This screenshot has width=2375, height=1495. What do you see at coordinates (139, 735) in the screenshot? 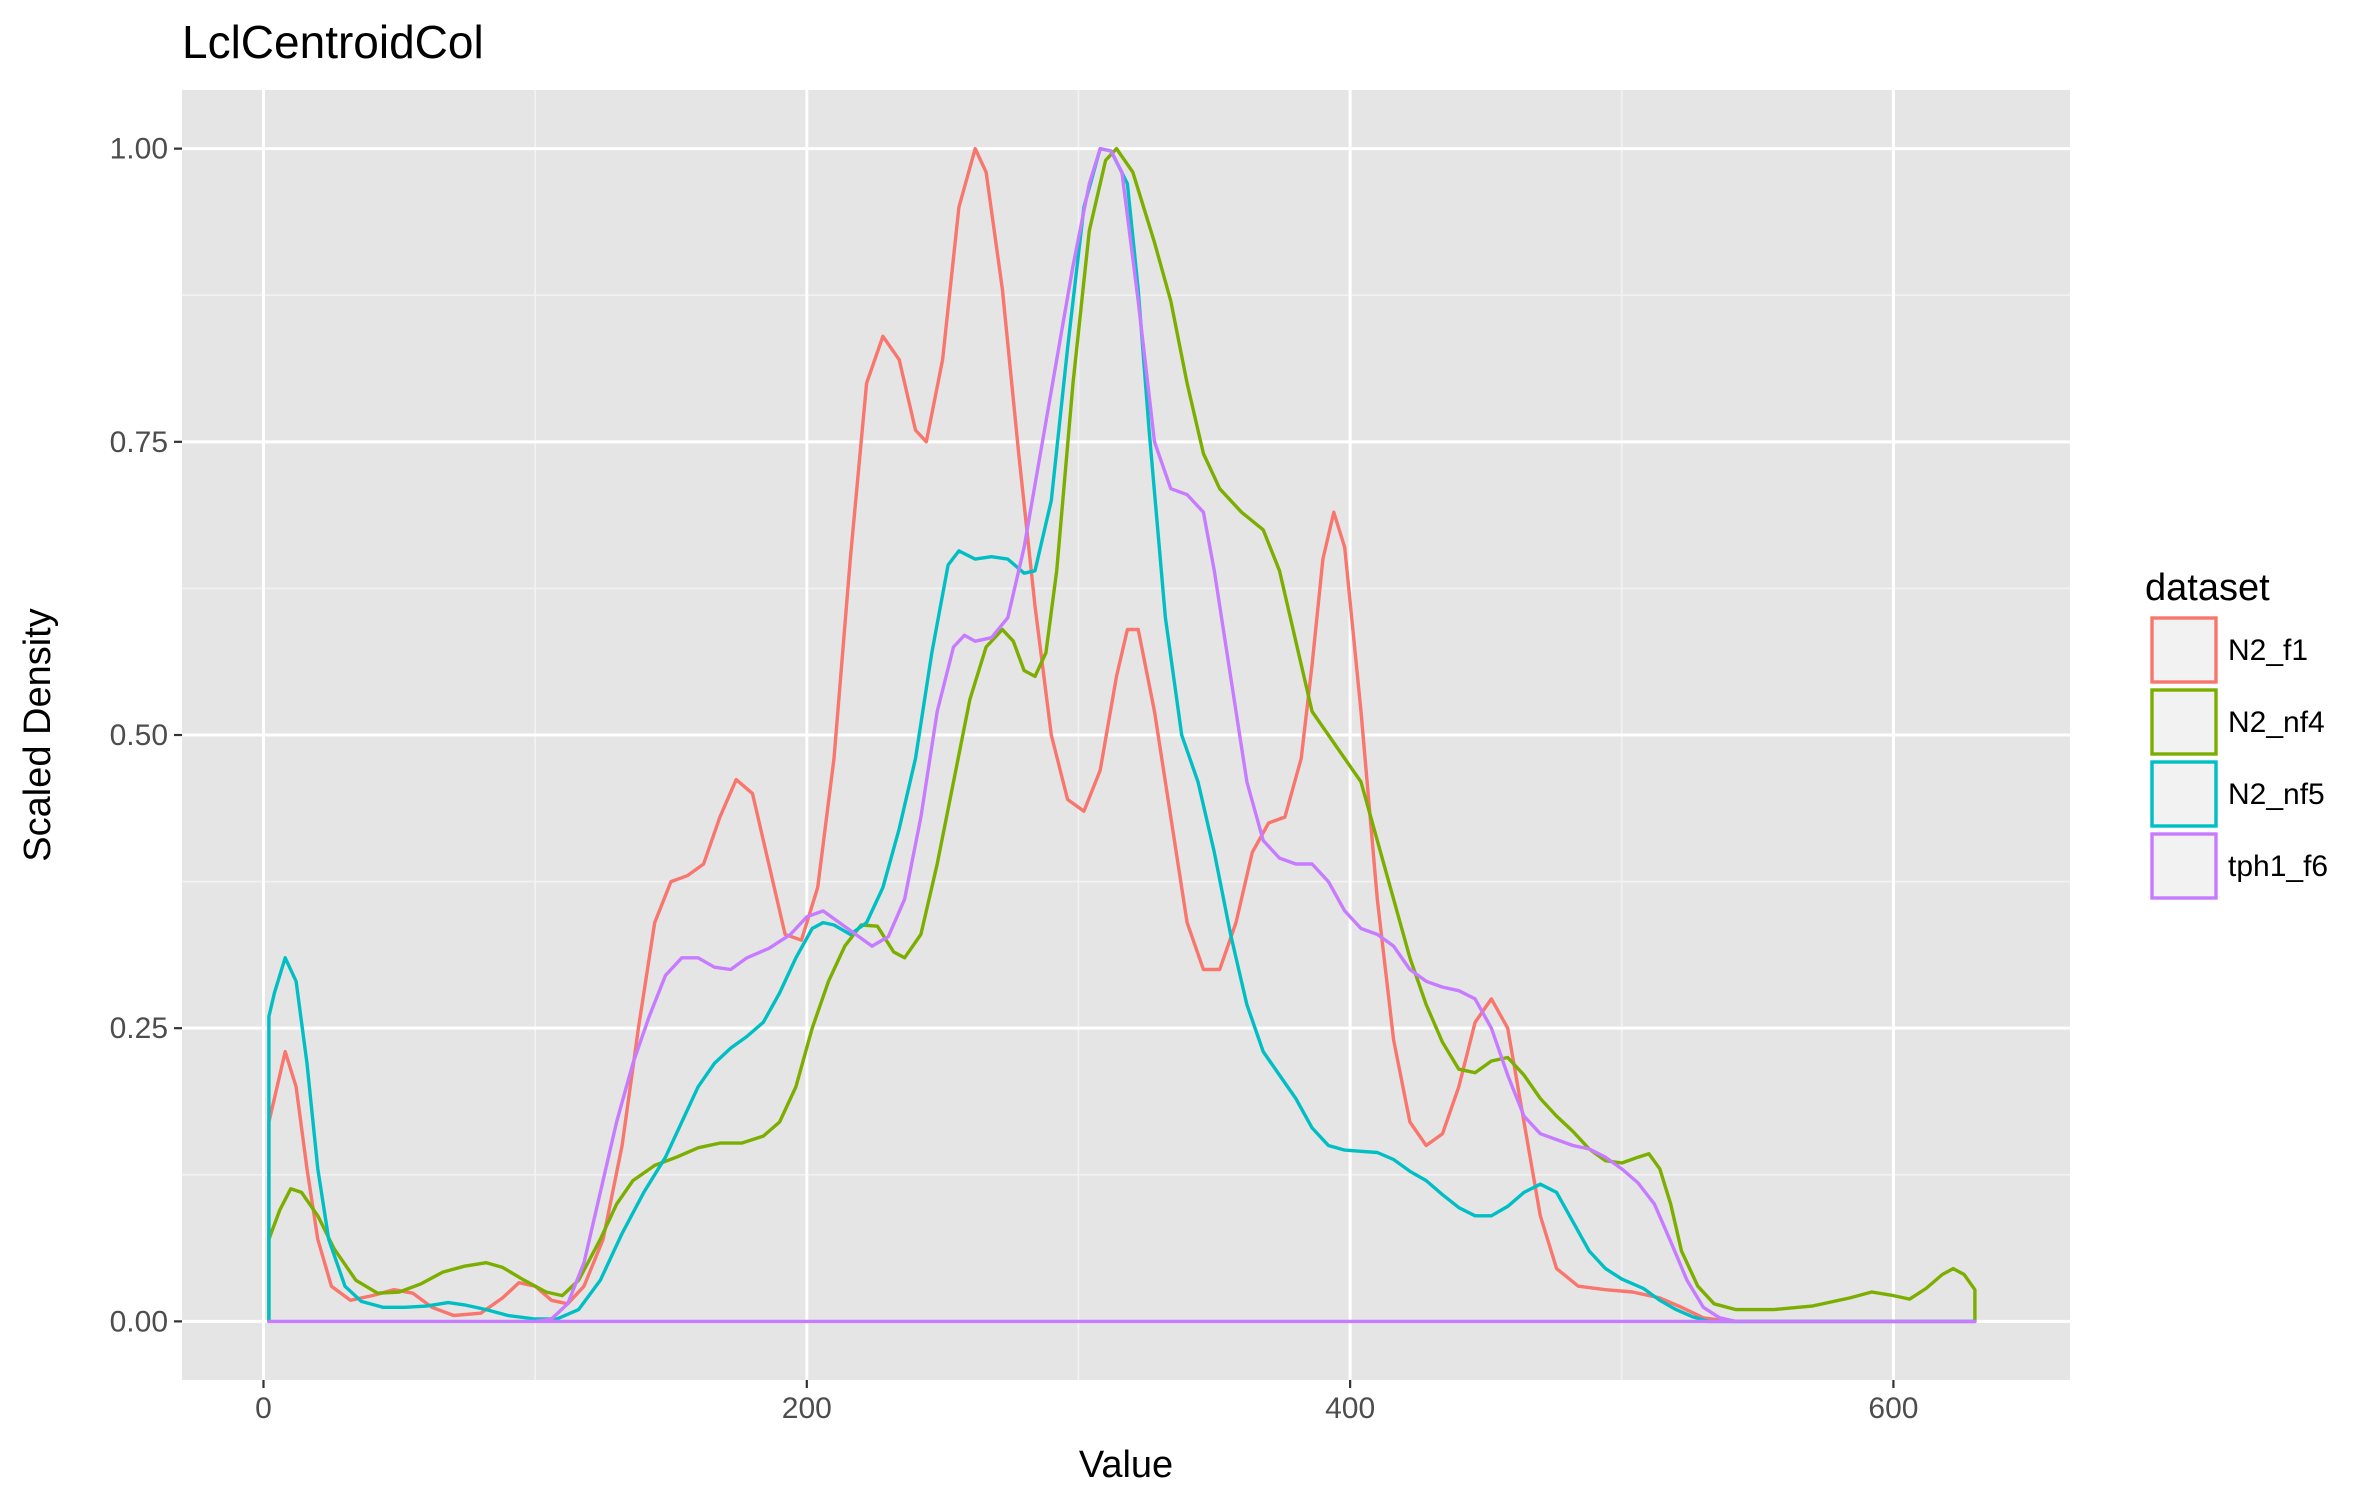
I see `y-tick-label: 0.50` at bounding box center [139, 735].